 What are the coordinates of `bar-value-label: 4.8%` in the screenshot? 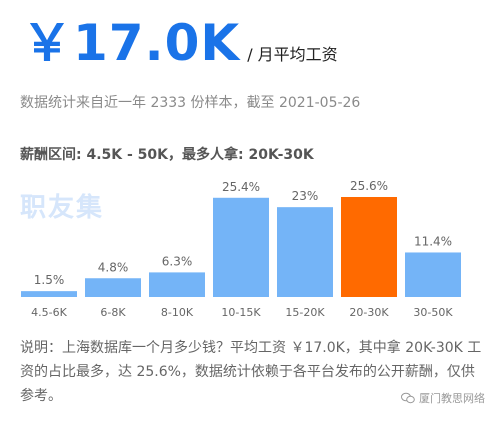 It's located at (113, 267).